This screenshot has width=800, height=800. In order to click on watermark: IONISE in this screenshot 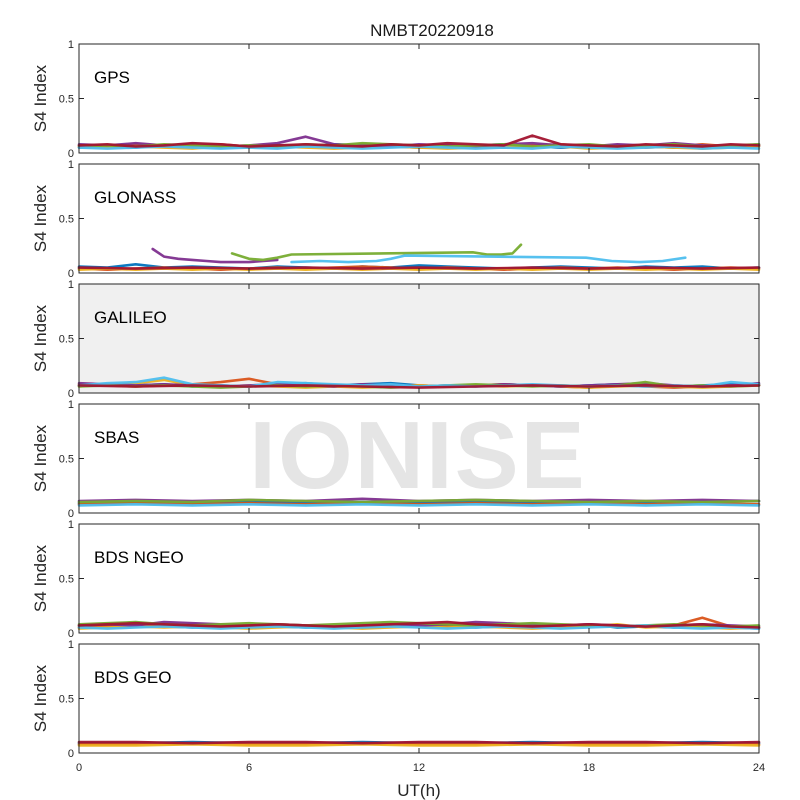, I will do `click(417, 455)`.